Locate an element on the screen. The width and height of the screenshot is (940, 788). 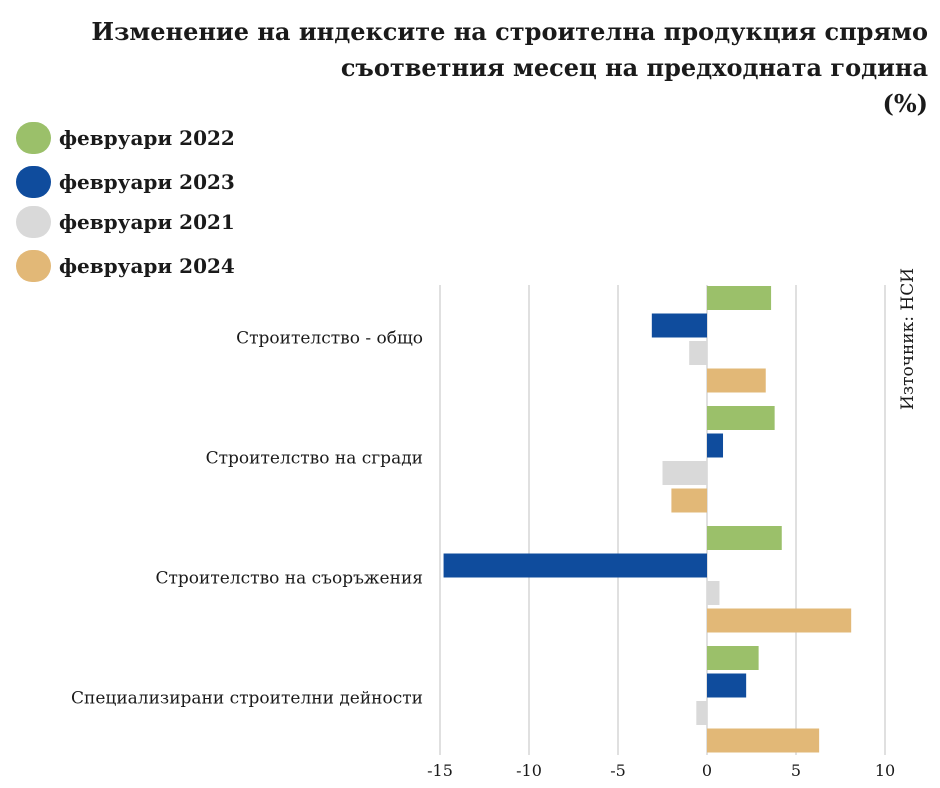
category-label: Строителство - общо is located at coordinates (329, 339).